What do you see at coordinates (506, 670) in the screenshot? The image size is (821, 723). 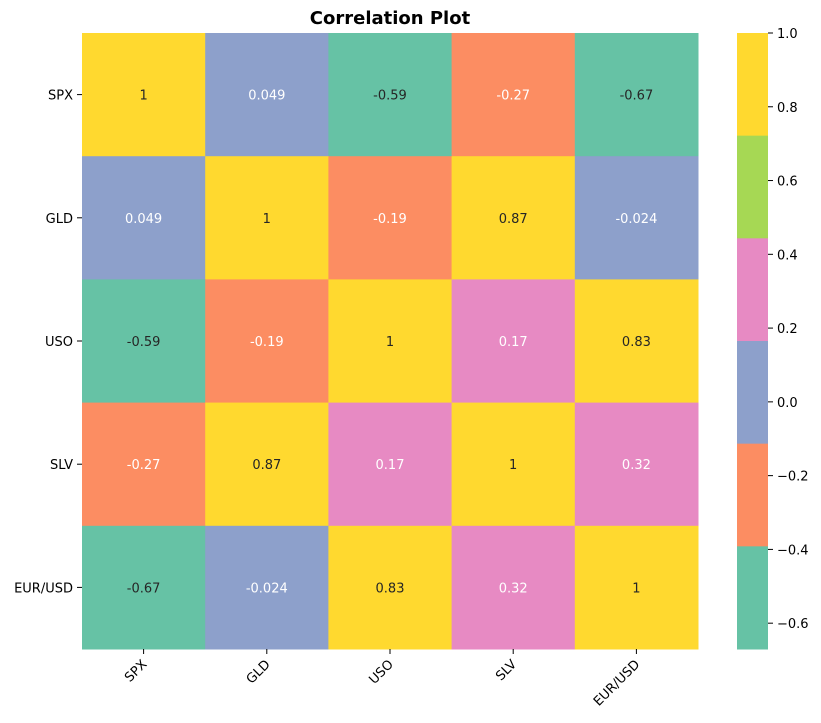 I see `x-tick-label: SLV` at bounding box center [506, 670].